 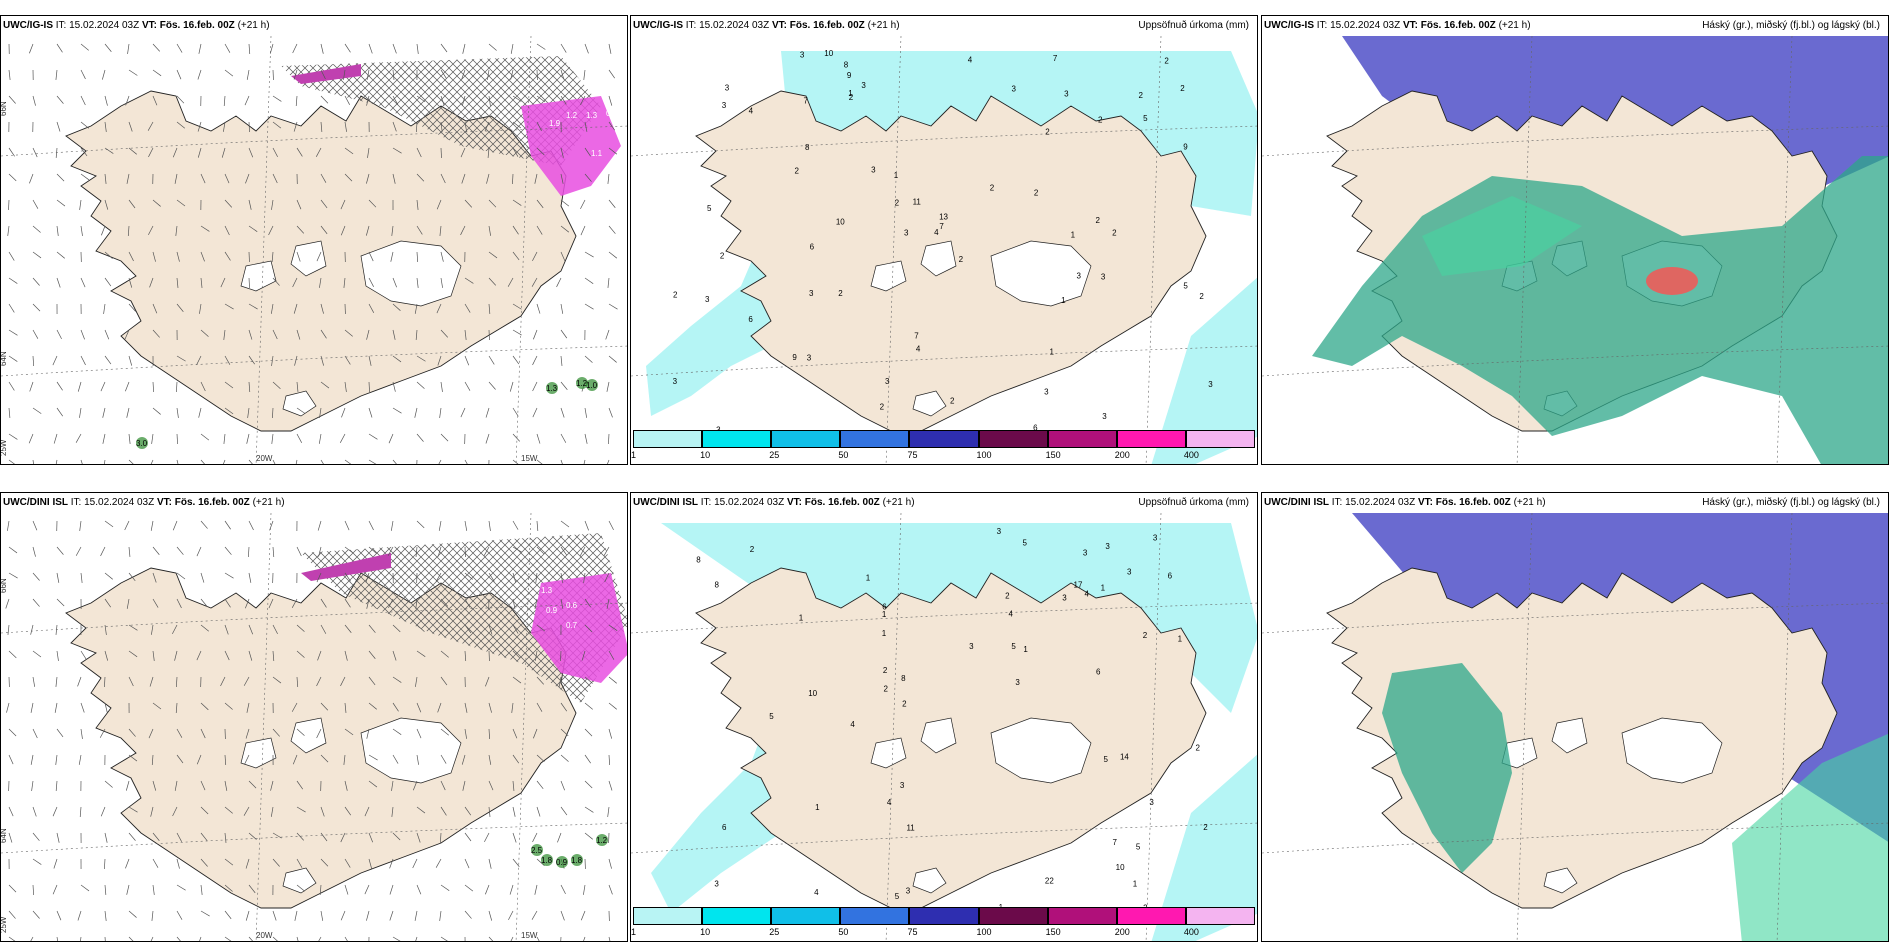 What do you see at coordinates (1053, 455) in the screenshot?
I see `colorbar-label: 150` at bounding box center [1053, 455].